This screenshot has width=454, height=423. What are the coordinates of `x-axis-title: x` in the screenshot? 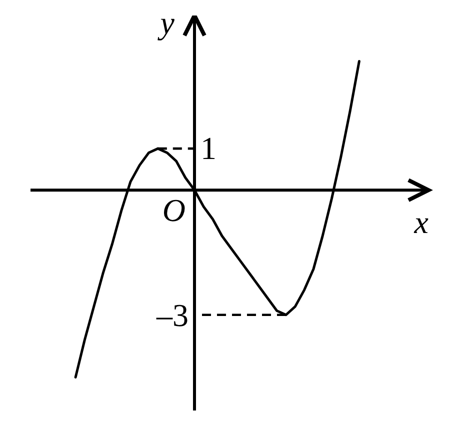 It's located at (420, 222).